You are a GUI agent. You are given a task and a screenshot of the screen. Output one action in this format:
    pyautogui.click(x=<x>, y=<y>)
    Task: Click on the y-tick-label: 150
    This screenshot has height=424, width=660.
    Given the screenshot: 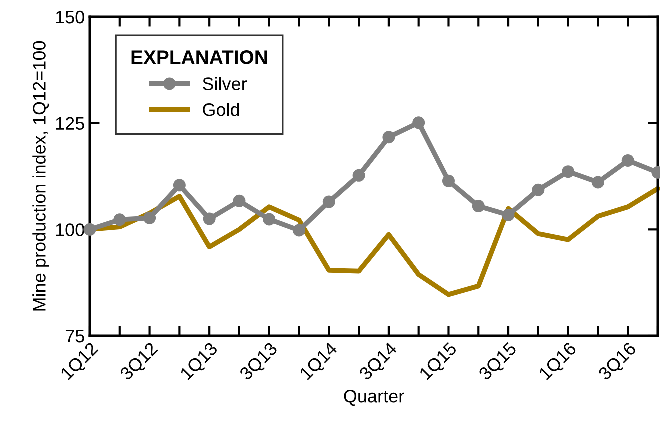 What is the action you would take?
    pyautogui.click(x=70, y=17)
    